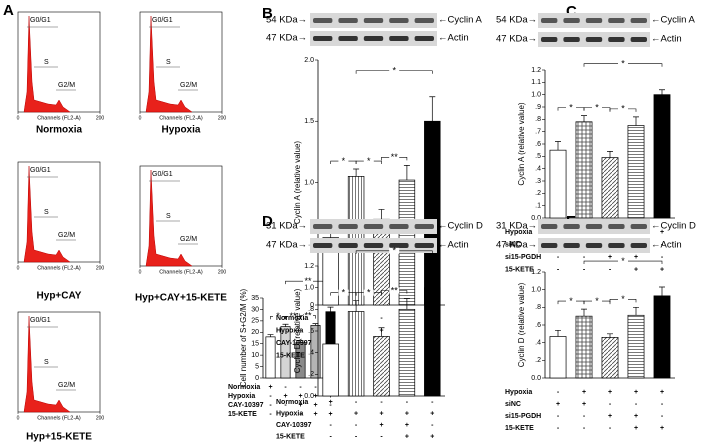  What do you see at coordinates (257, 378) in the screenshot?
I see `y-tick-label: 0` at bounding box center [257, 378].